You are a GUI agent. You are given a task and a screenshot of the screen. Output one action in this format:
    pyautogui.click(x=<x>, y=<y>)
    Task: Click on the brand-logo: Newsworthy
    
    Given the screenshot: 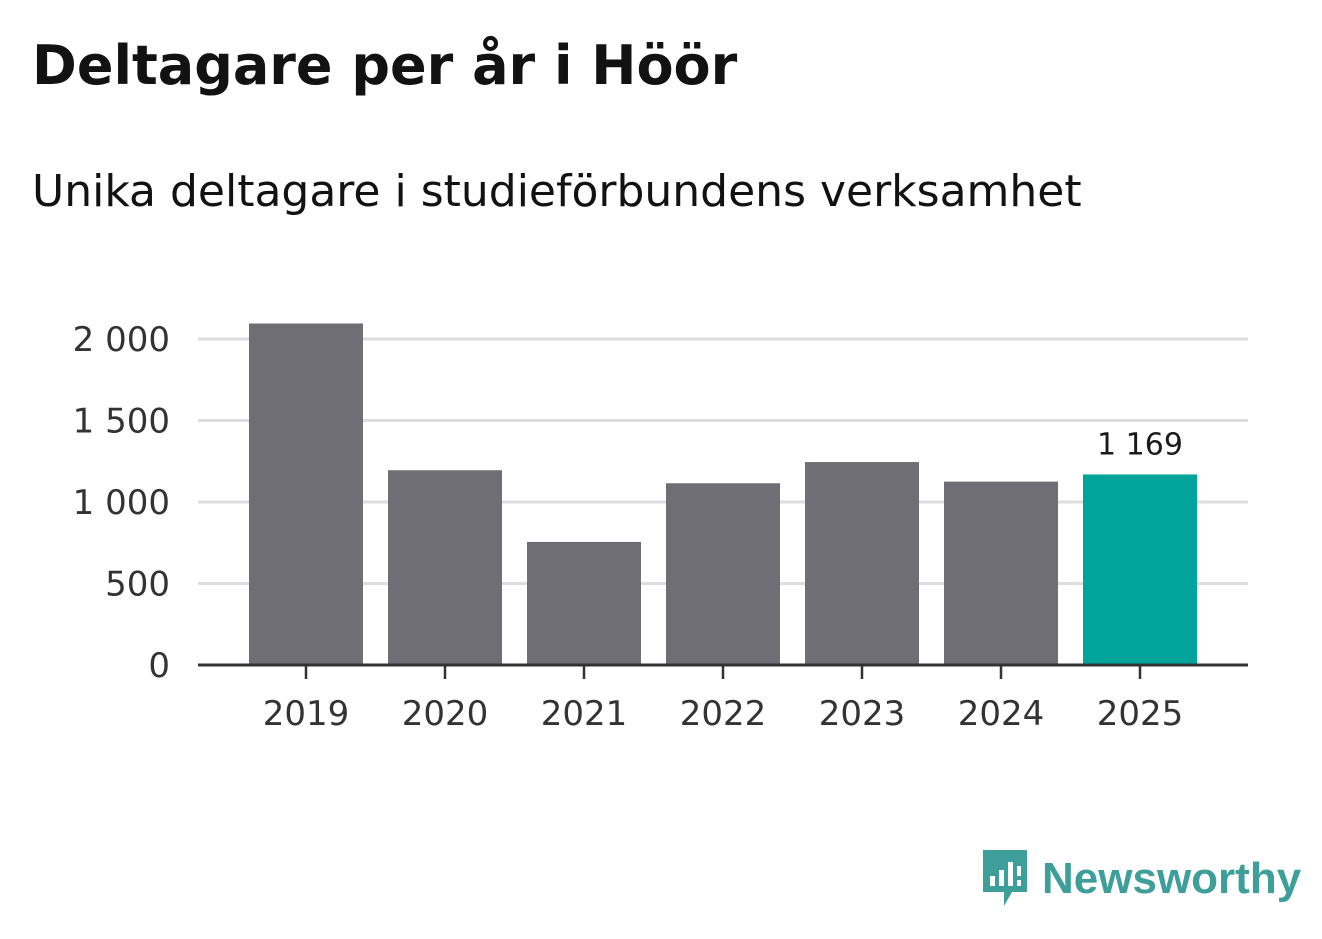 What is the action you would take?
    pyautogui.click(x=1140, y=879)
    